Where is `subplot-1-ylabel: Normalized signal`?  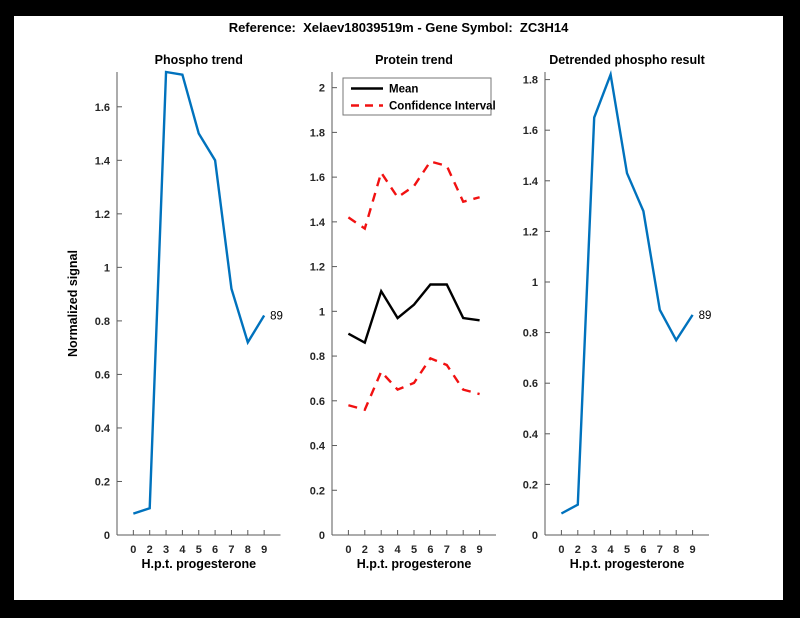
subplot-1-ylabel: Normalized signal is located at coordinates (73, 303).